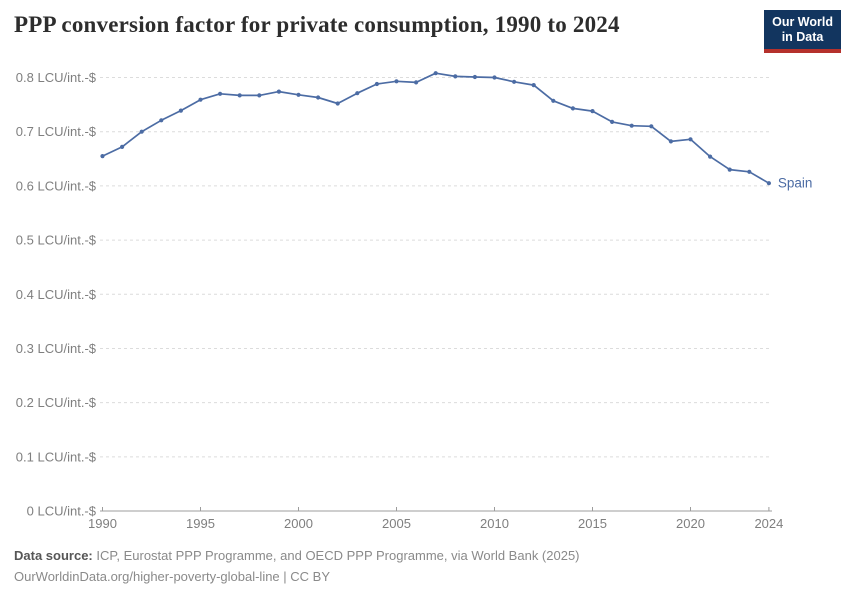  I want to click on svg-text: 1995, so click(200, 523).